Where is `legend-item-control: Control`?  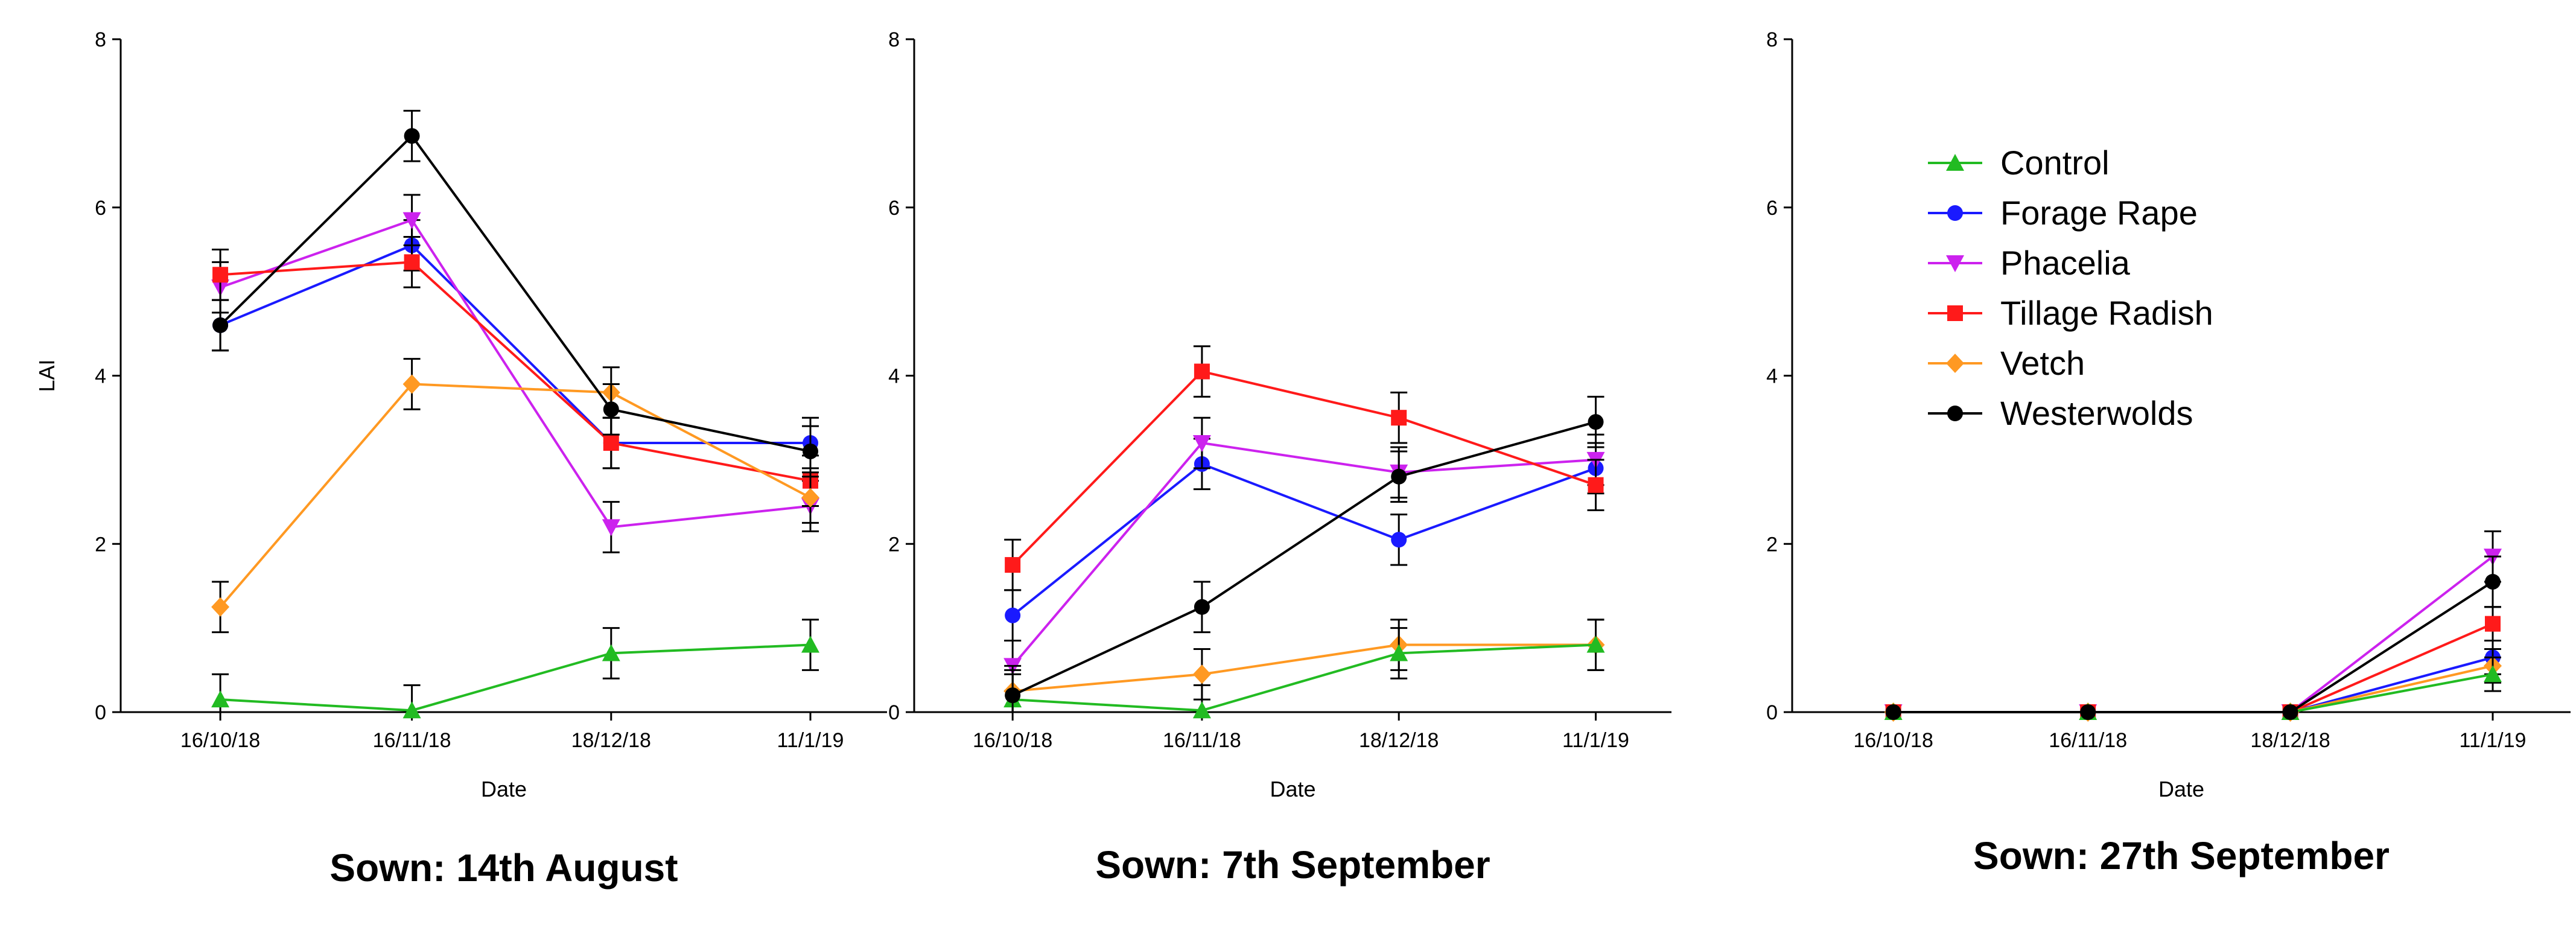
legend-item-control: Control is located at coordinates (2019, 163).